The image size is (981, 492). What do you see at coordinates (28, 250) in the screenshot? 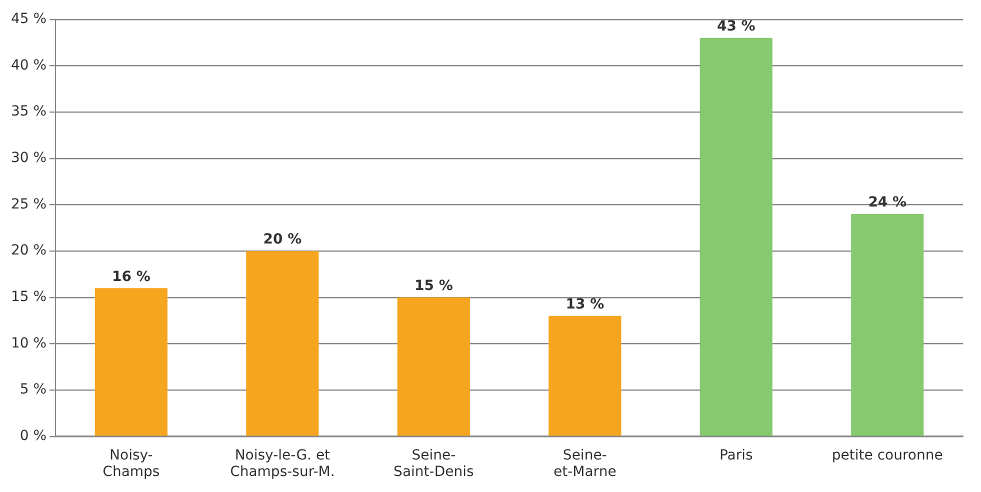
I see `y-tick-label: 20 %` at bounding box center [28, 250].